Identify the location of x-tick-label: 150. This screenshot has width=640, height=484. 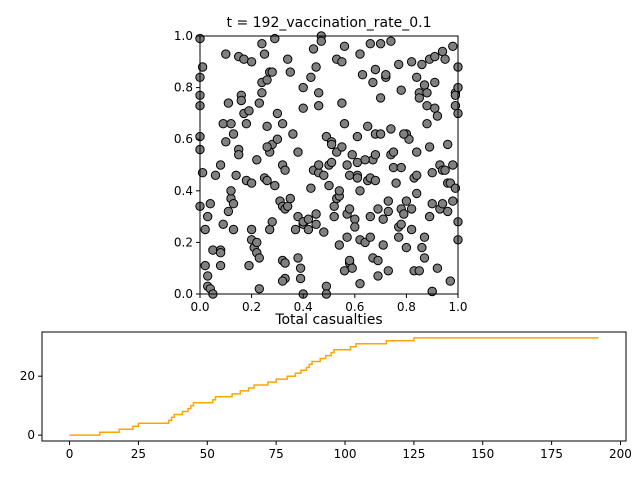
(482, 454).